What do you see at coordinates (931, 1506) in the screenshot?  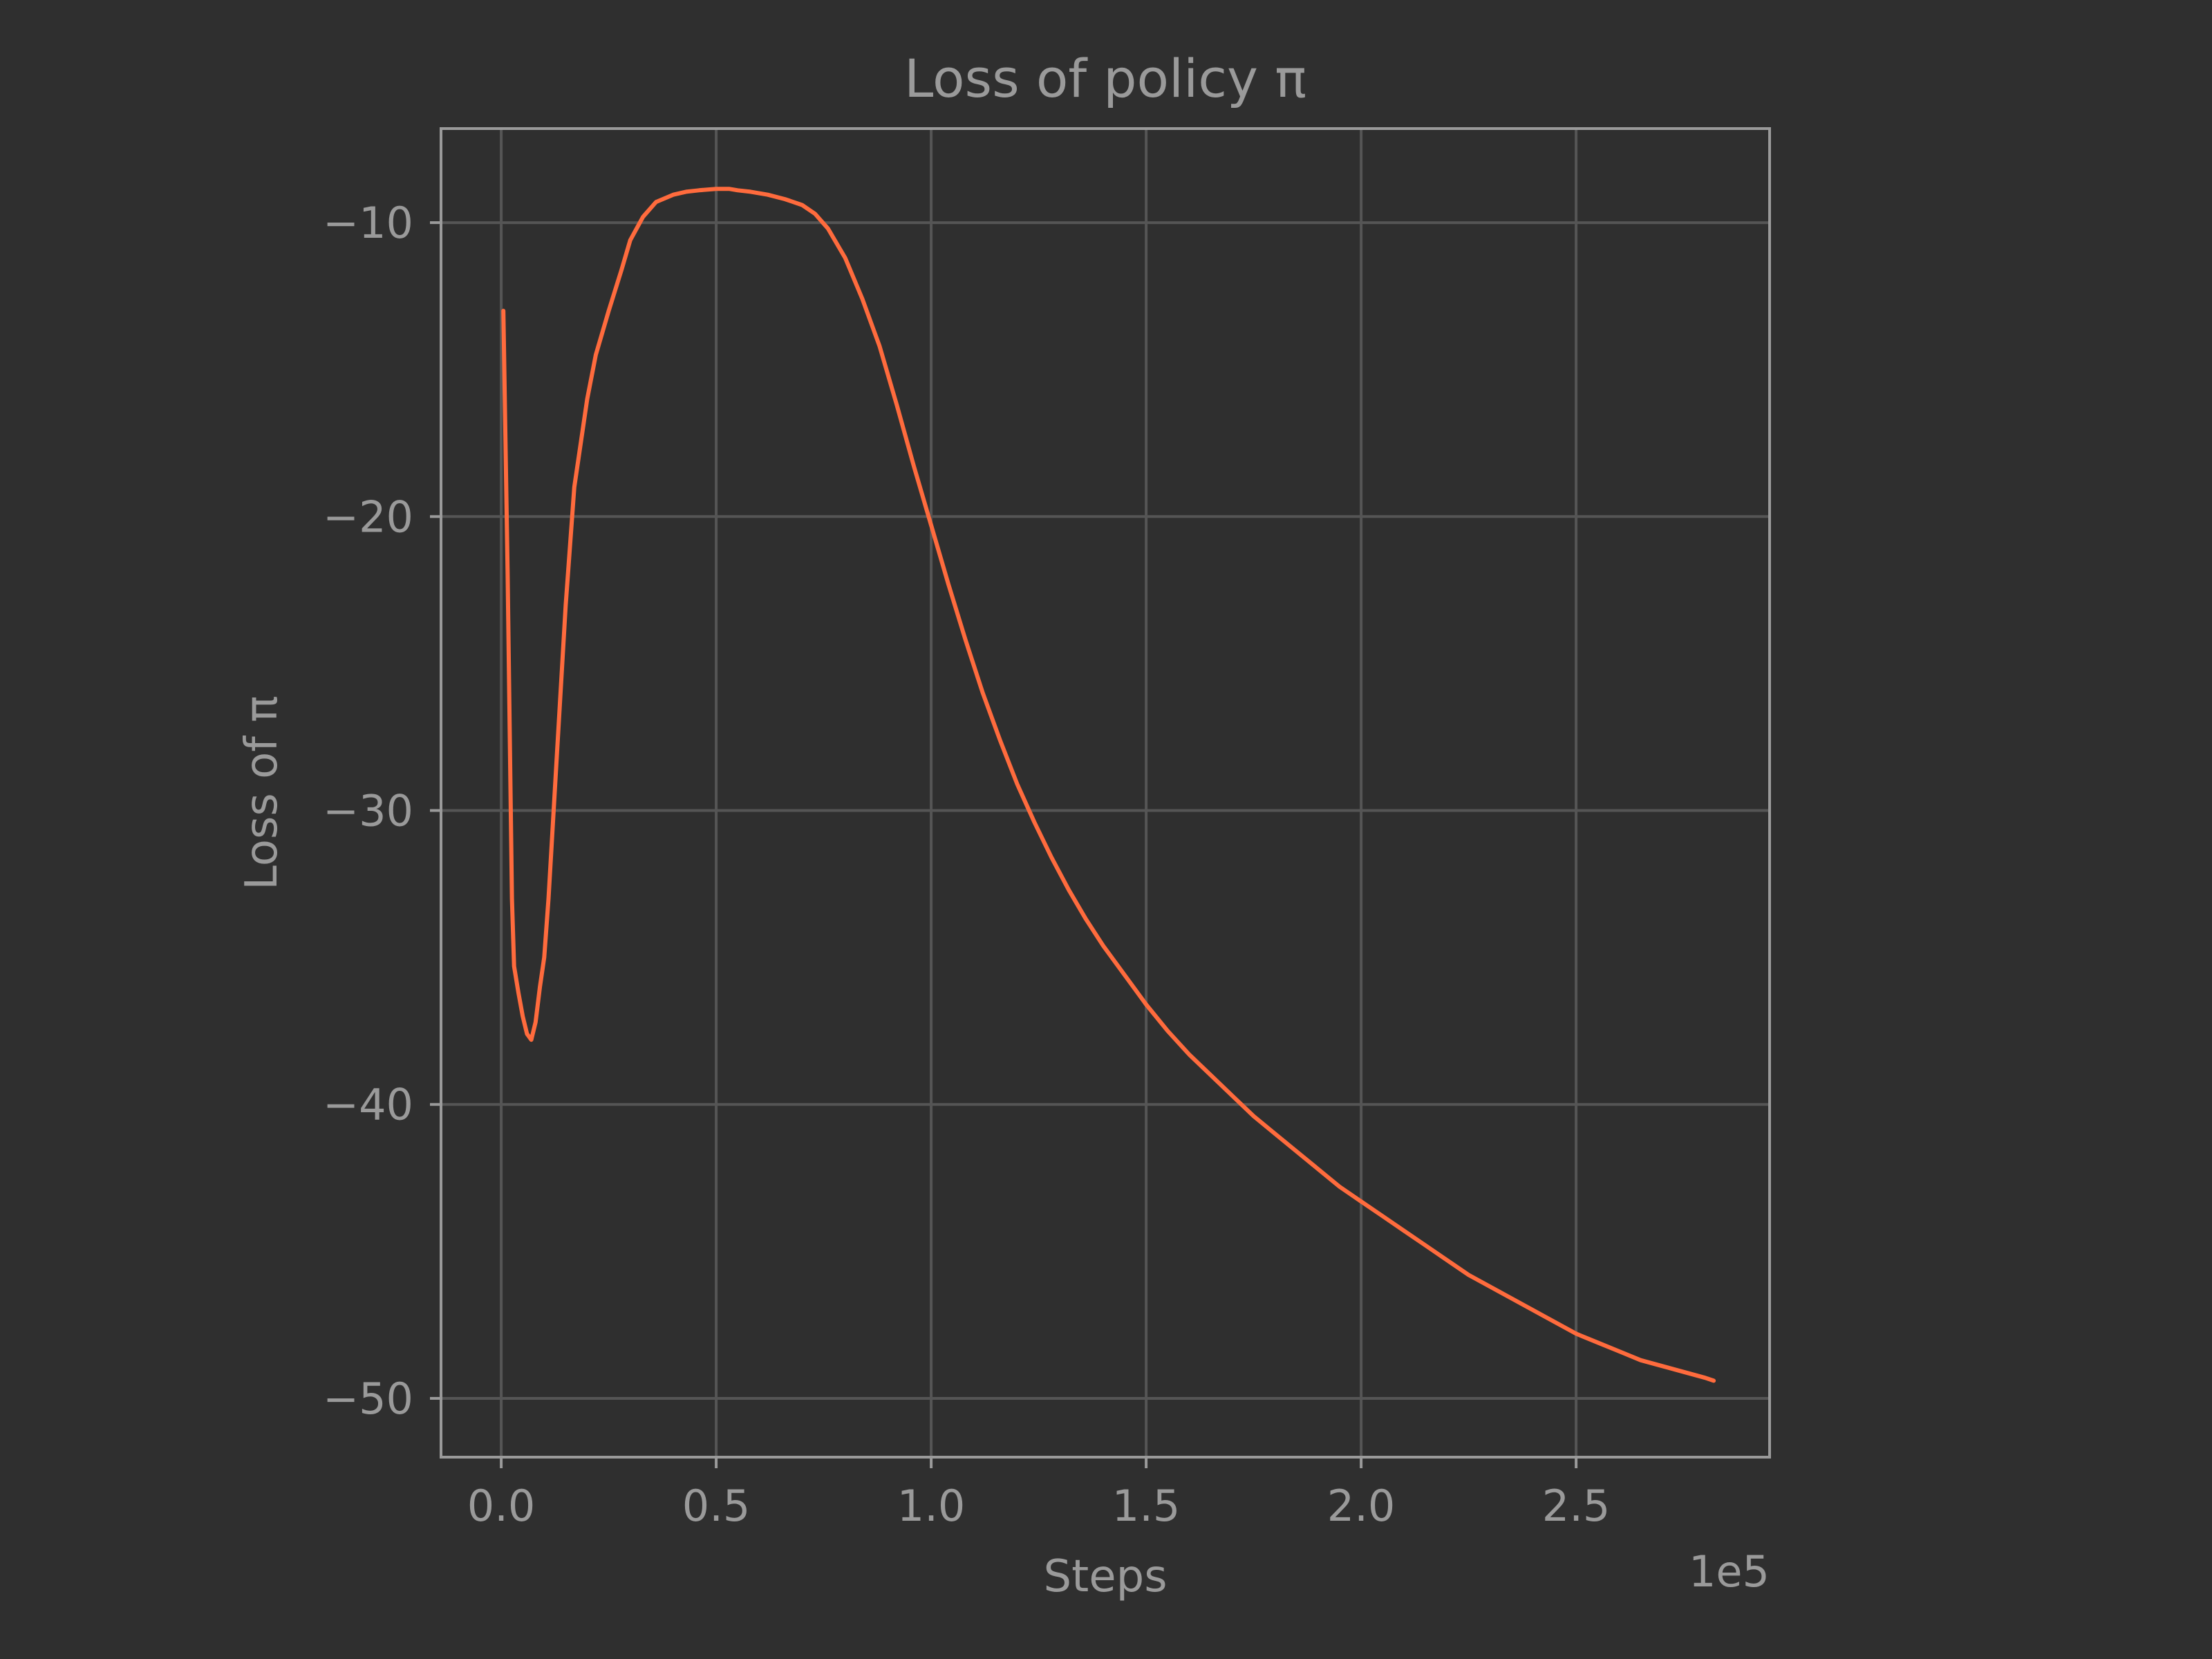 I see `x-tick-label: 1.0` at bounding box center [931, 1506].